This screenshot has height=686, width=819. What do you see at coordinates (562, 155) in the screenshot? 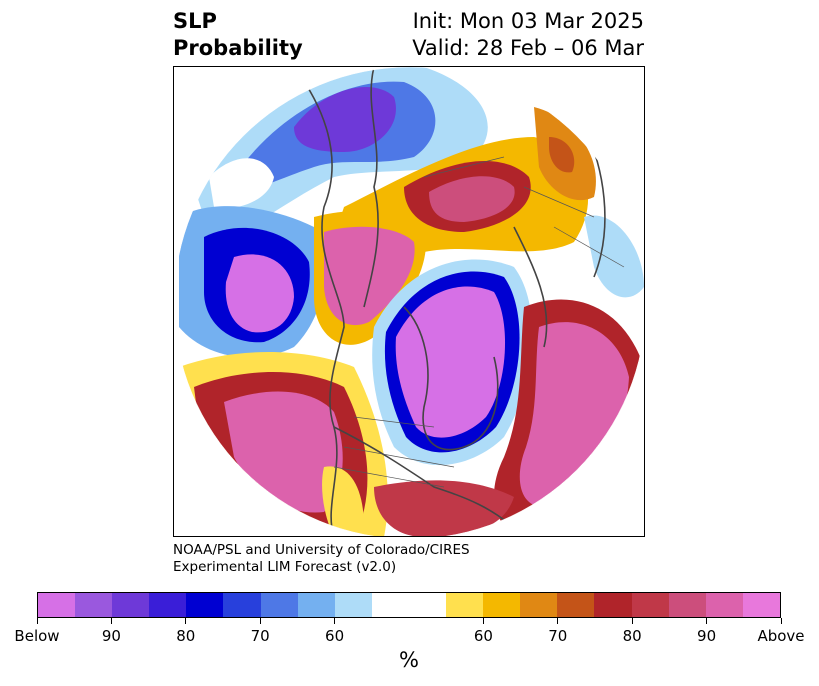
I see `region-above-europe-core` at bounding box center [562, 155].